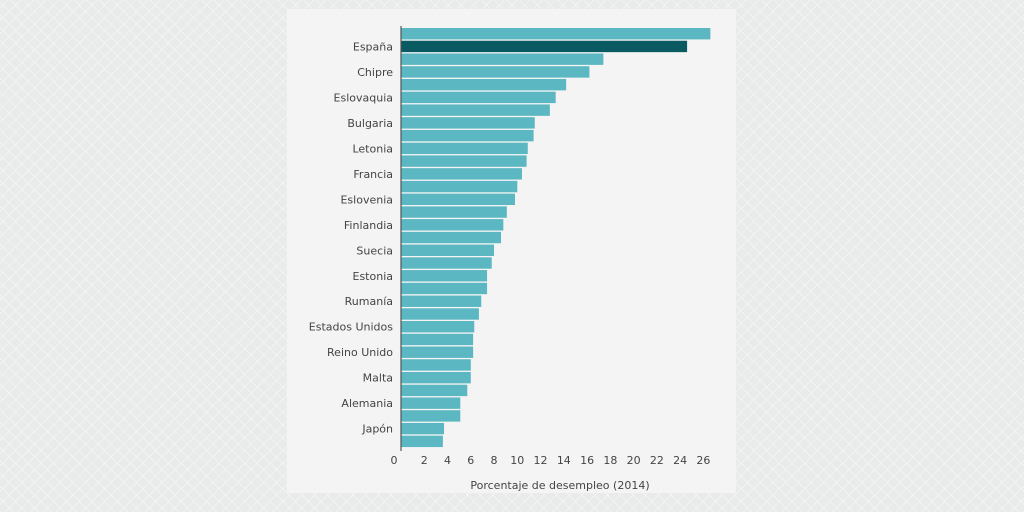  I want to click on x-tick-label: 22, so click(657, 460).